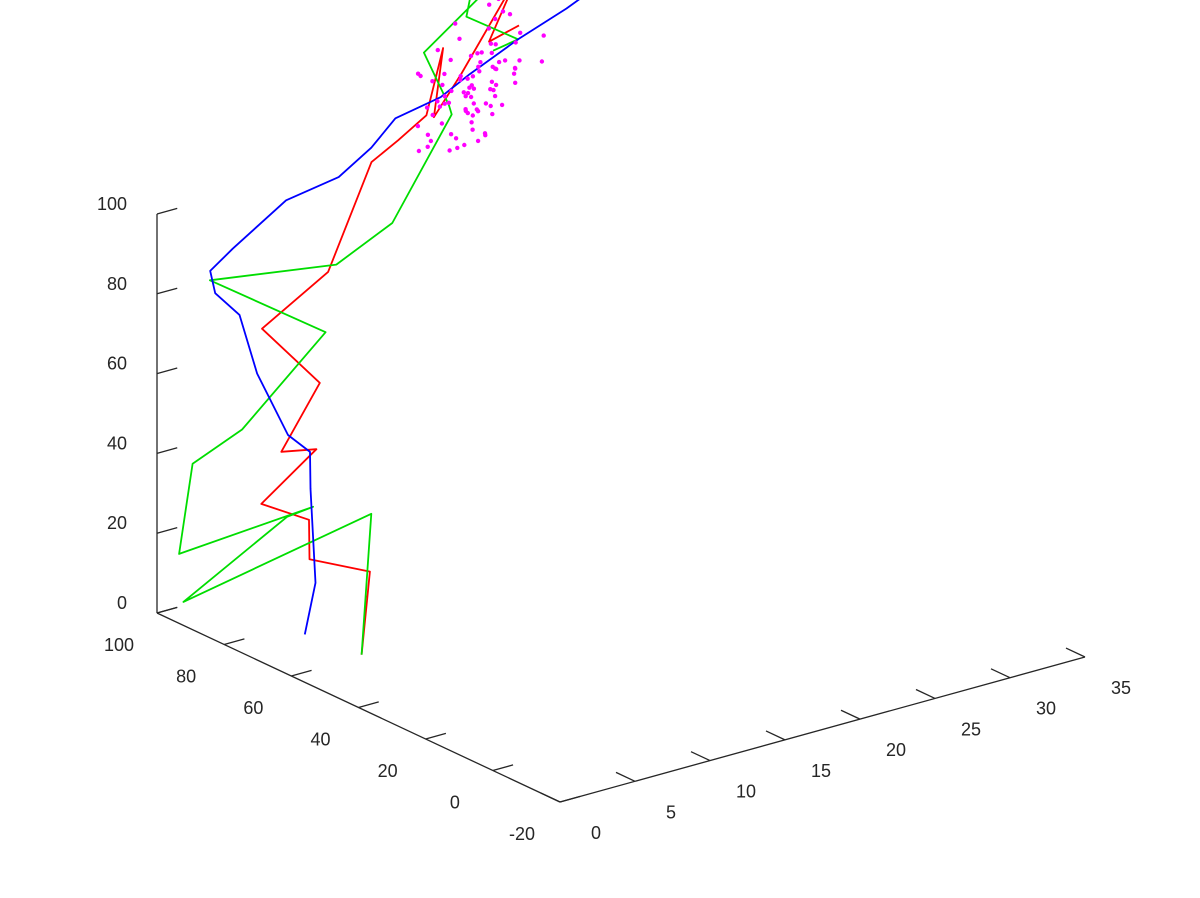 The height and width of the screenshot is (898, 1200). Describe the element at coordinates (522, 834) in the screenshot. I see `y-tick-label: -20` at that location.